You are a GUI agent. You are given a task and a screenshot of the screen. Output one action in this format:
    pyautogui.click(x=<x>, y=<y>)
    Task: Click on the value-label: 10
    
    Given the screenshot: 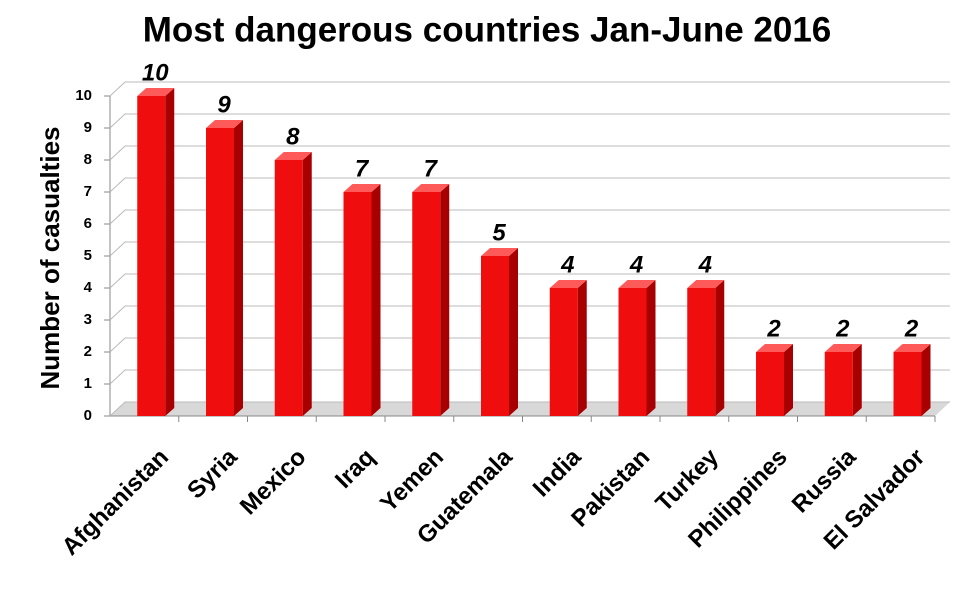 What is the action you would take?
    pyautogui.click(x=155, y=72)
    